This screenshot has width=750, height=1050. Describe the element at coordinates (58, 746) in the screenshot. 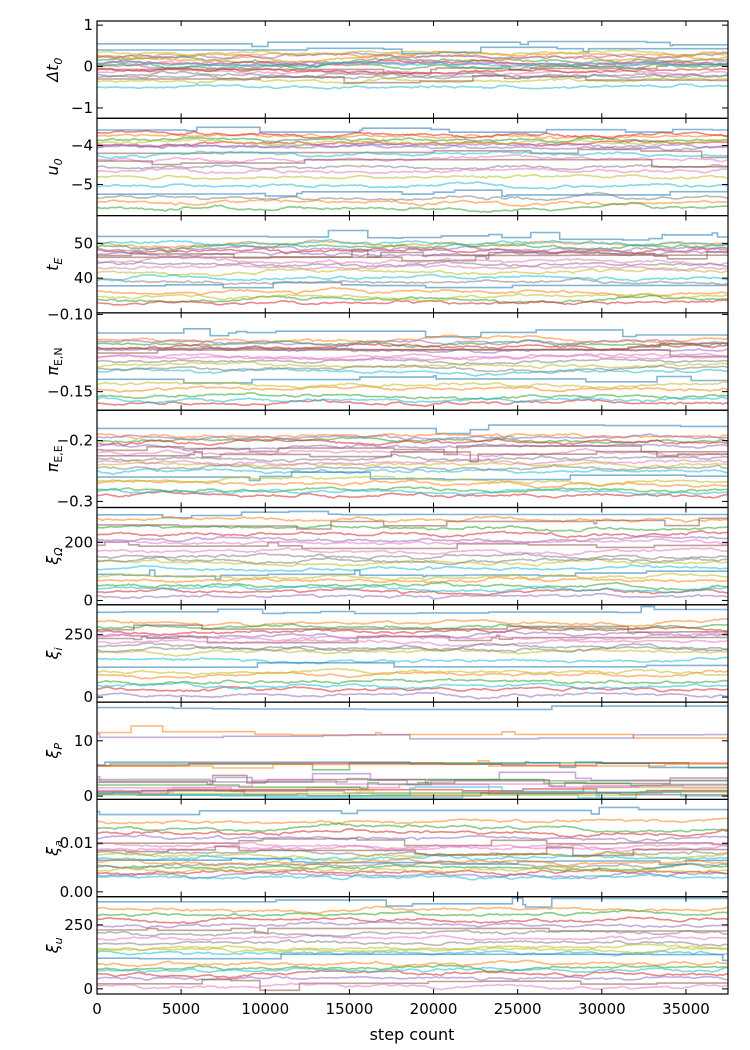

I see `y-axis-label-sub-xiP: P` at that location.